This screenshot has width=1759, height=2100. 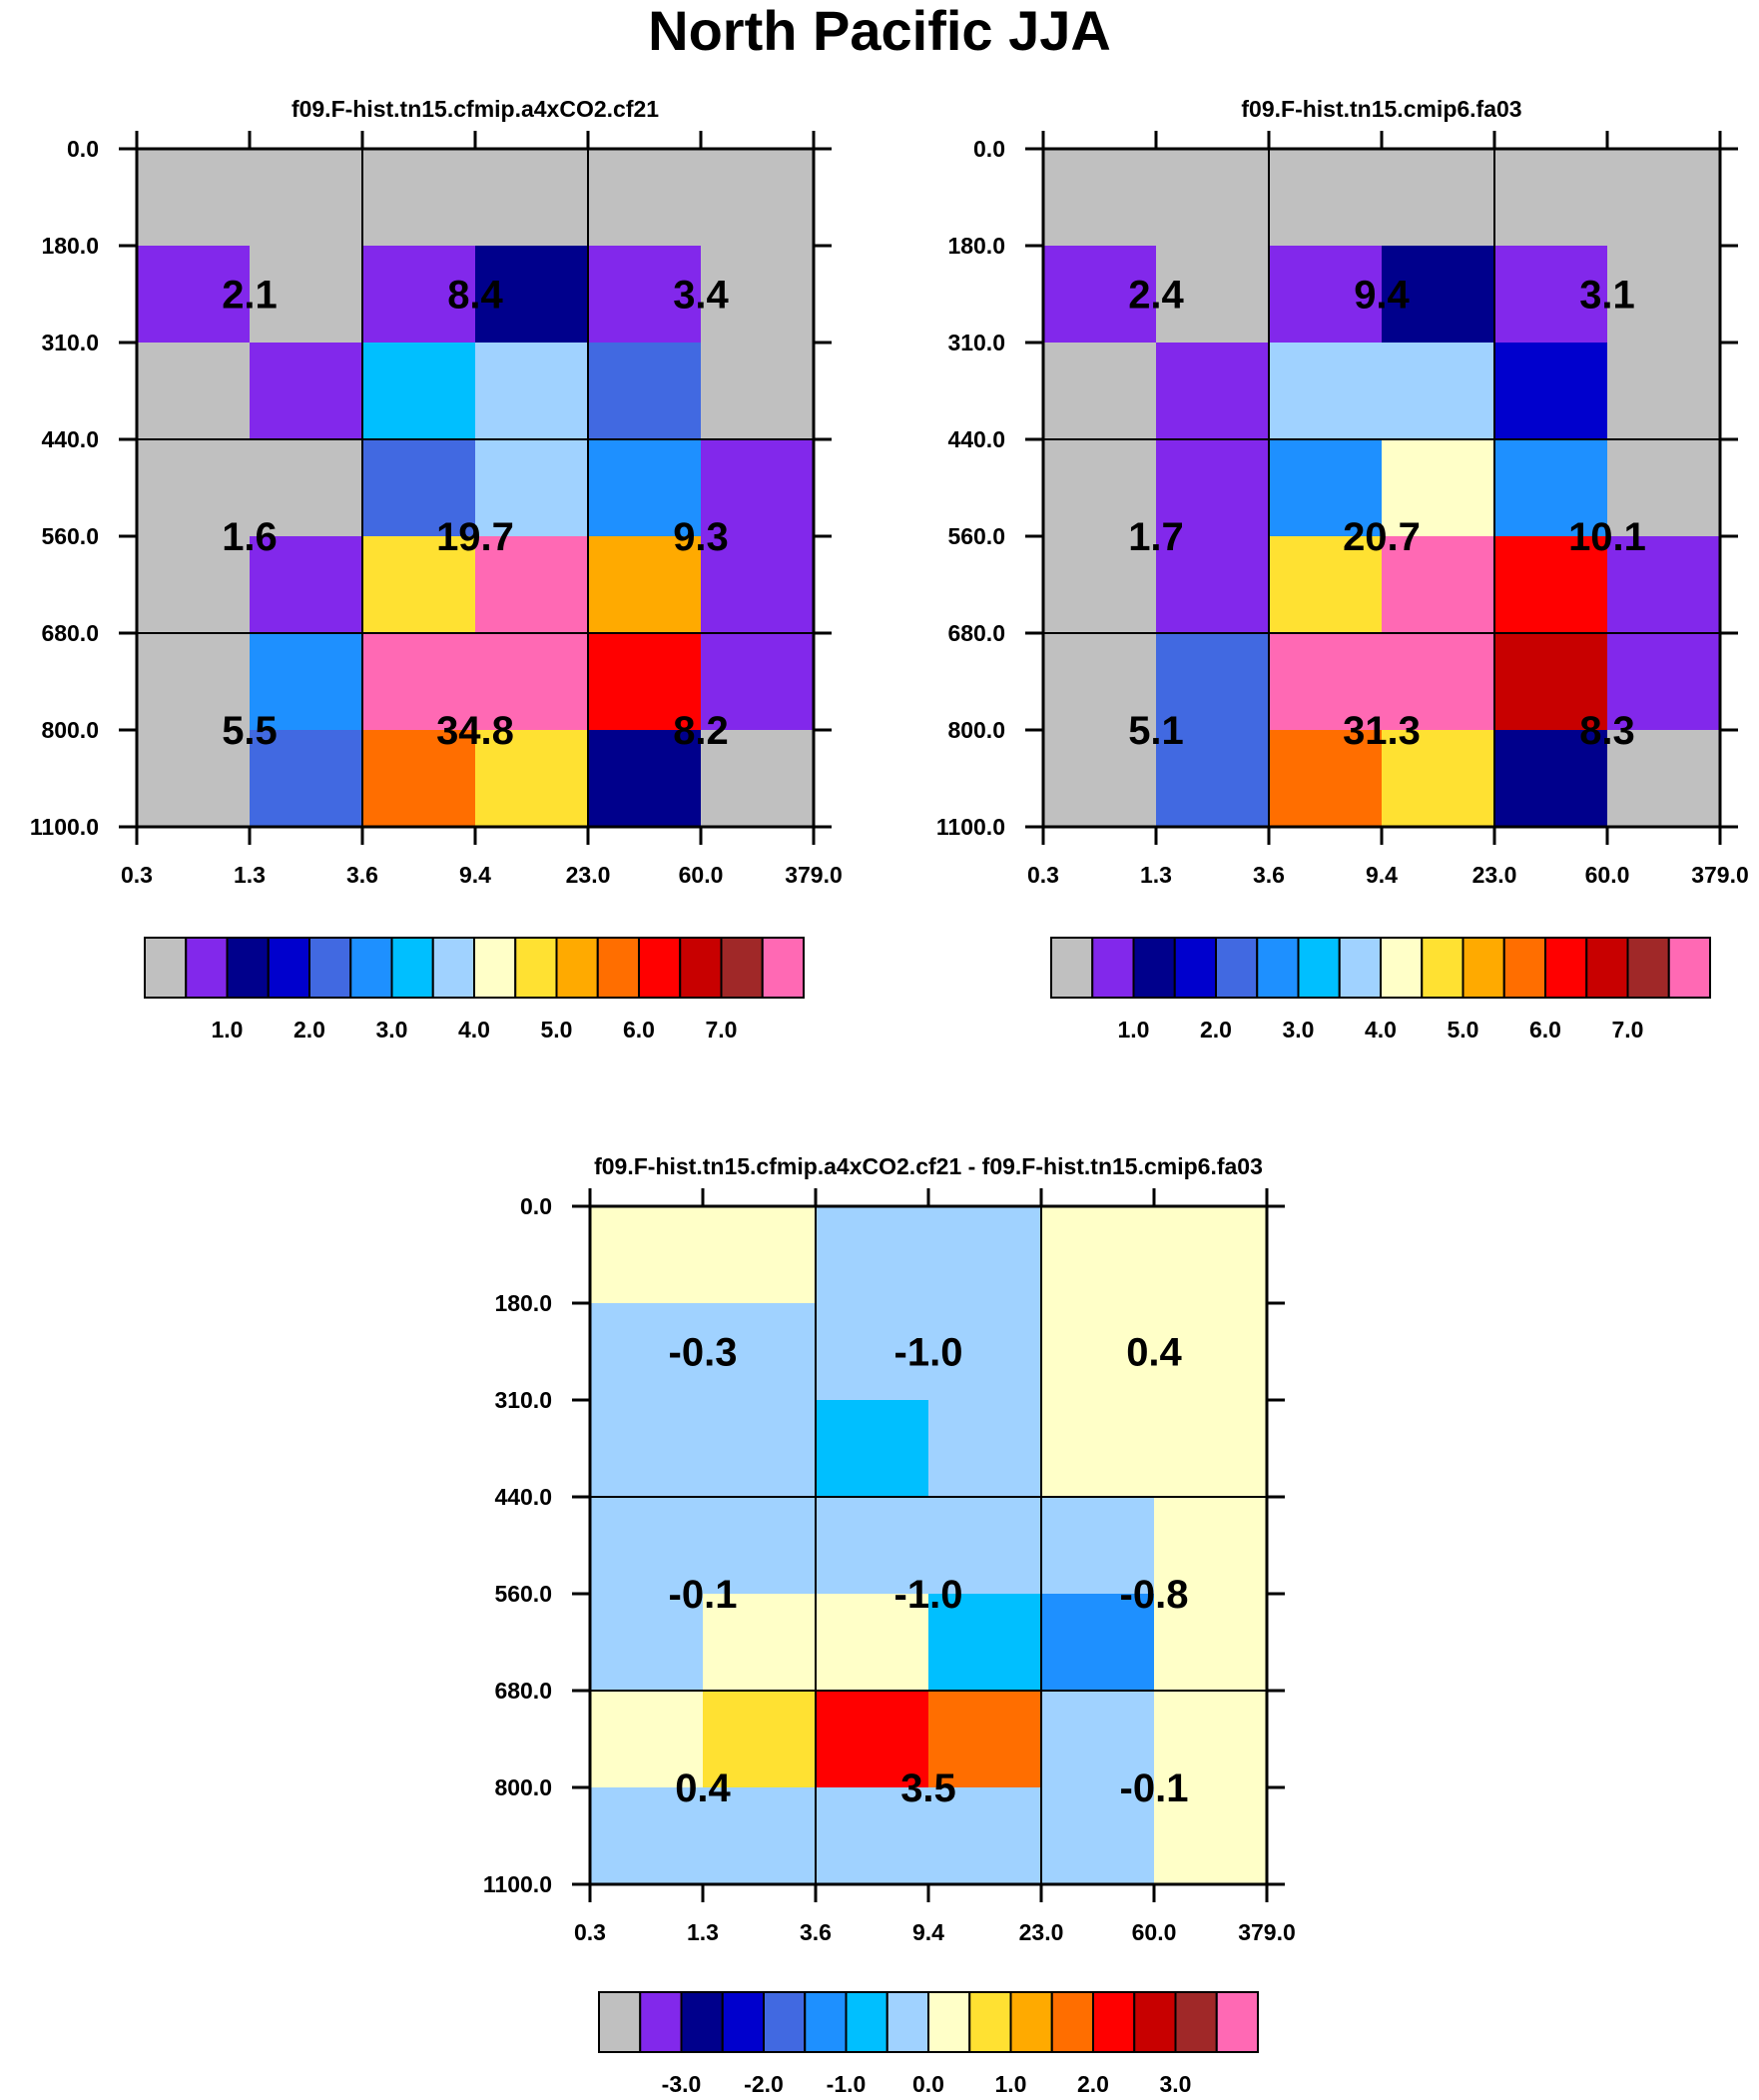 What do you see at coordinates (250, 296) in the screenshot?
I see `box-value-label: 2.1` at bounding box center [250, 296].